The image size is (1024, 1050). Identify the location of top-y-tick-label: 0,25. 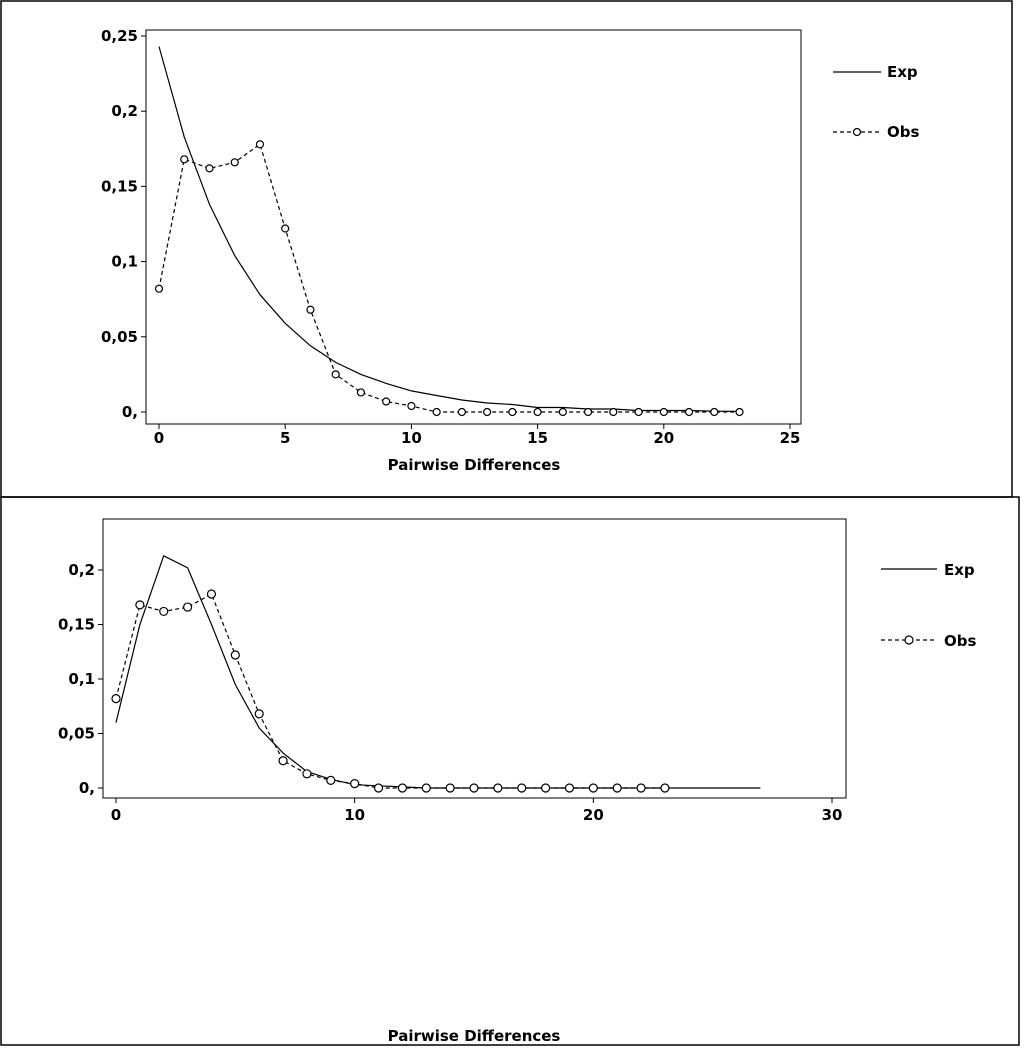
(119, 36).